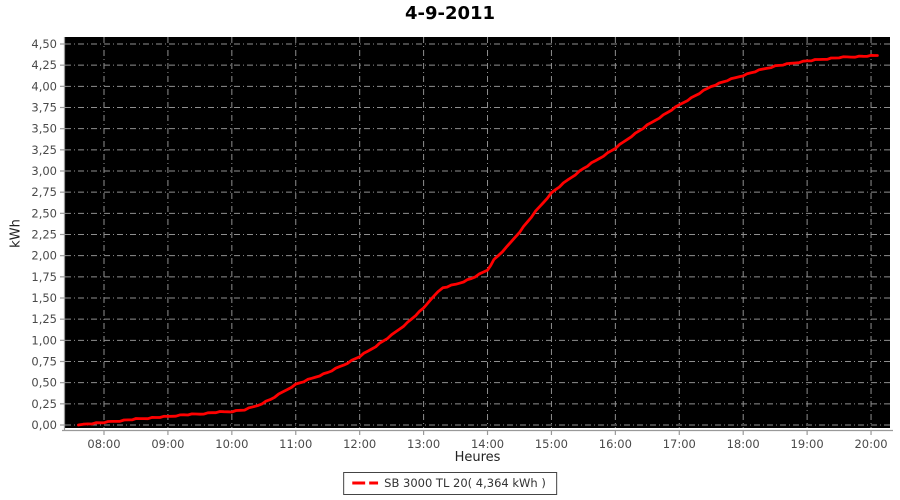 The height and width of the screenshot is (500, 900). What do you see at coordinates (44, 44) in the screenshot?
I see `svg-text: 4,50` at bounding box center [44, 44].